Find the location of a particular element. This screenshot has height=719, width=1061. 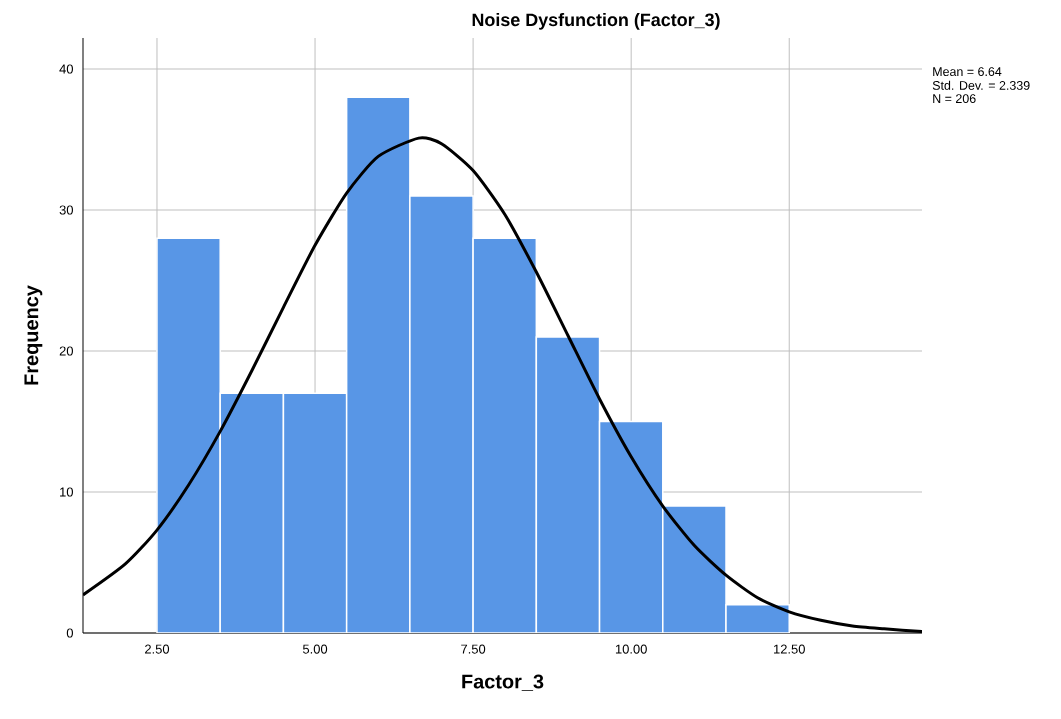

y-tick-label: 0 is located at coordinates (69, 633).